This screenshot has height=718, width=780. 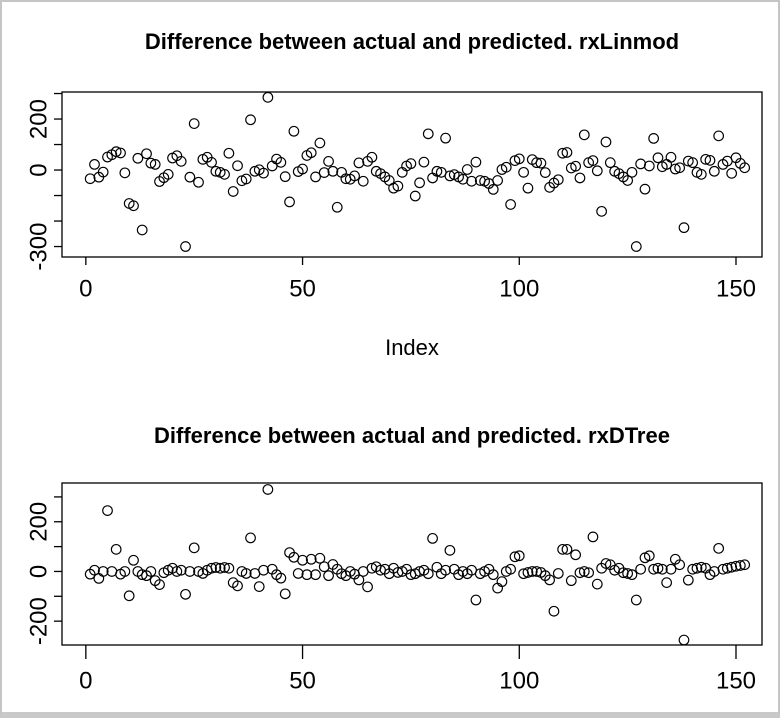 What do you see at coordinates (39, 247) in the screenshot?
I see `y-axis-tick-label: -300` at bounding box center [39, 247].